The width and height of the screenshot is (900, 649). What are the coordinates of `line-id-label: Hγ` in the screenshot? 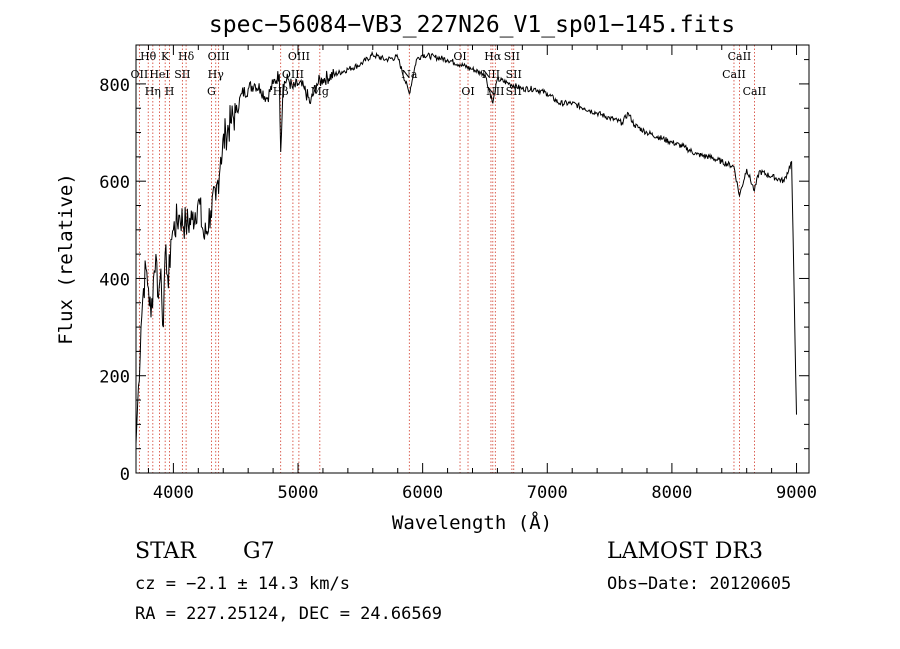 It's located at (216, 74).